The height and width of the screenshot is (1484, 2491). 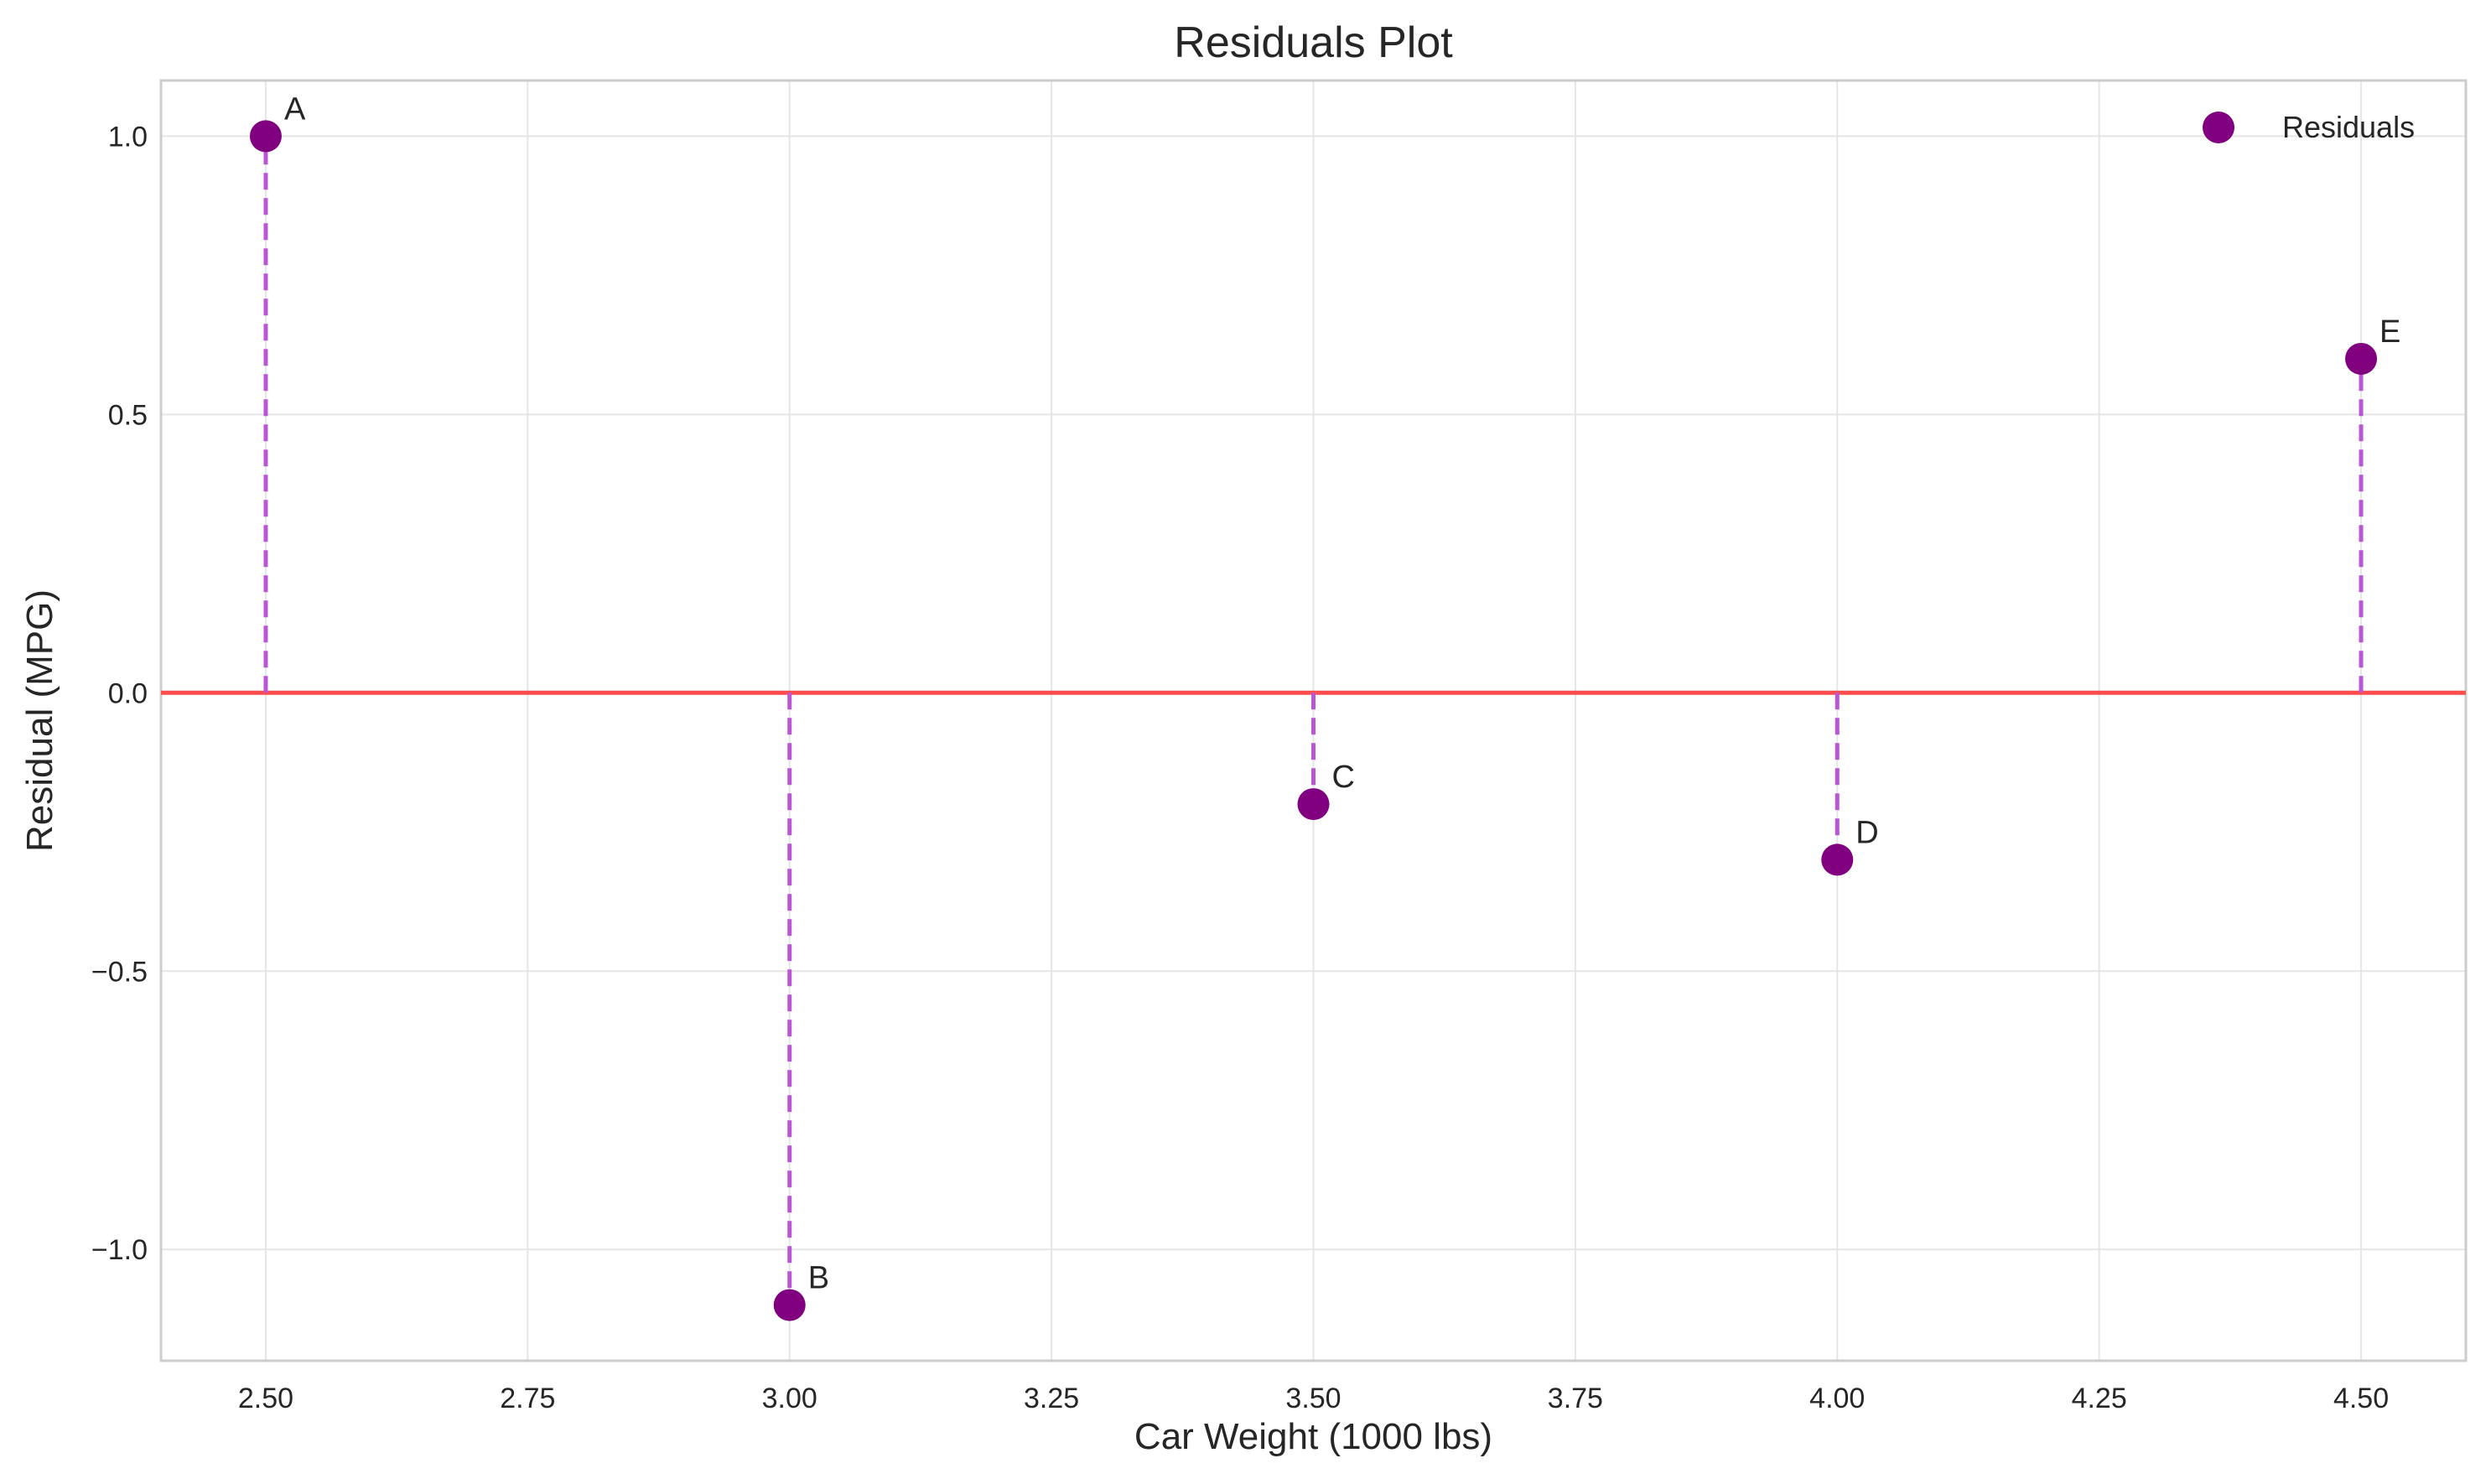 I want to click on x-tick-label: 2.75, so click(x=527, y=1398).